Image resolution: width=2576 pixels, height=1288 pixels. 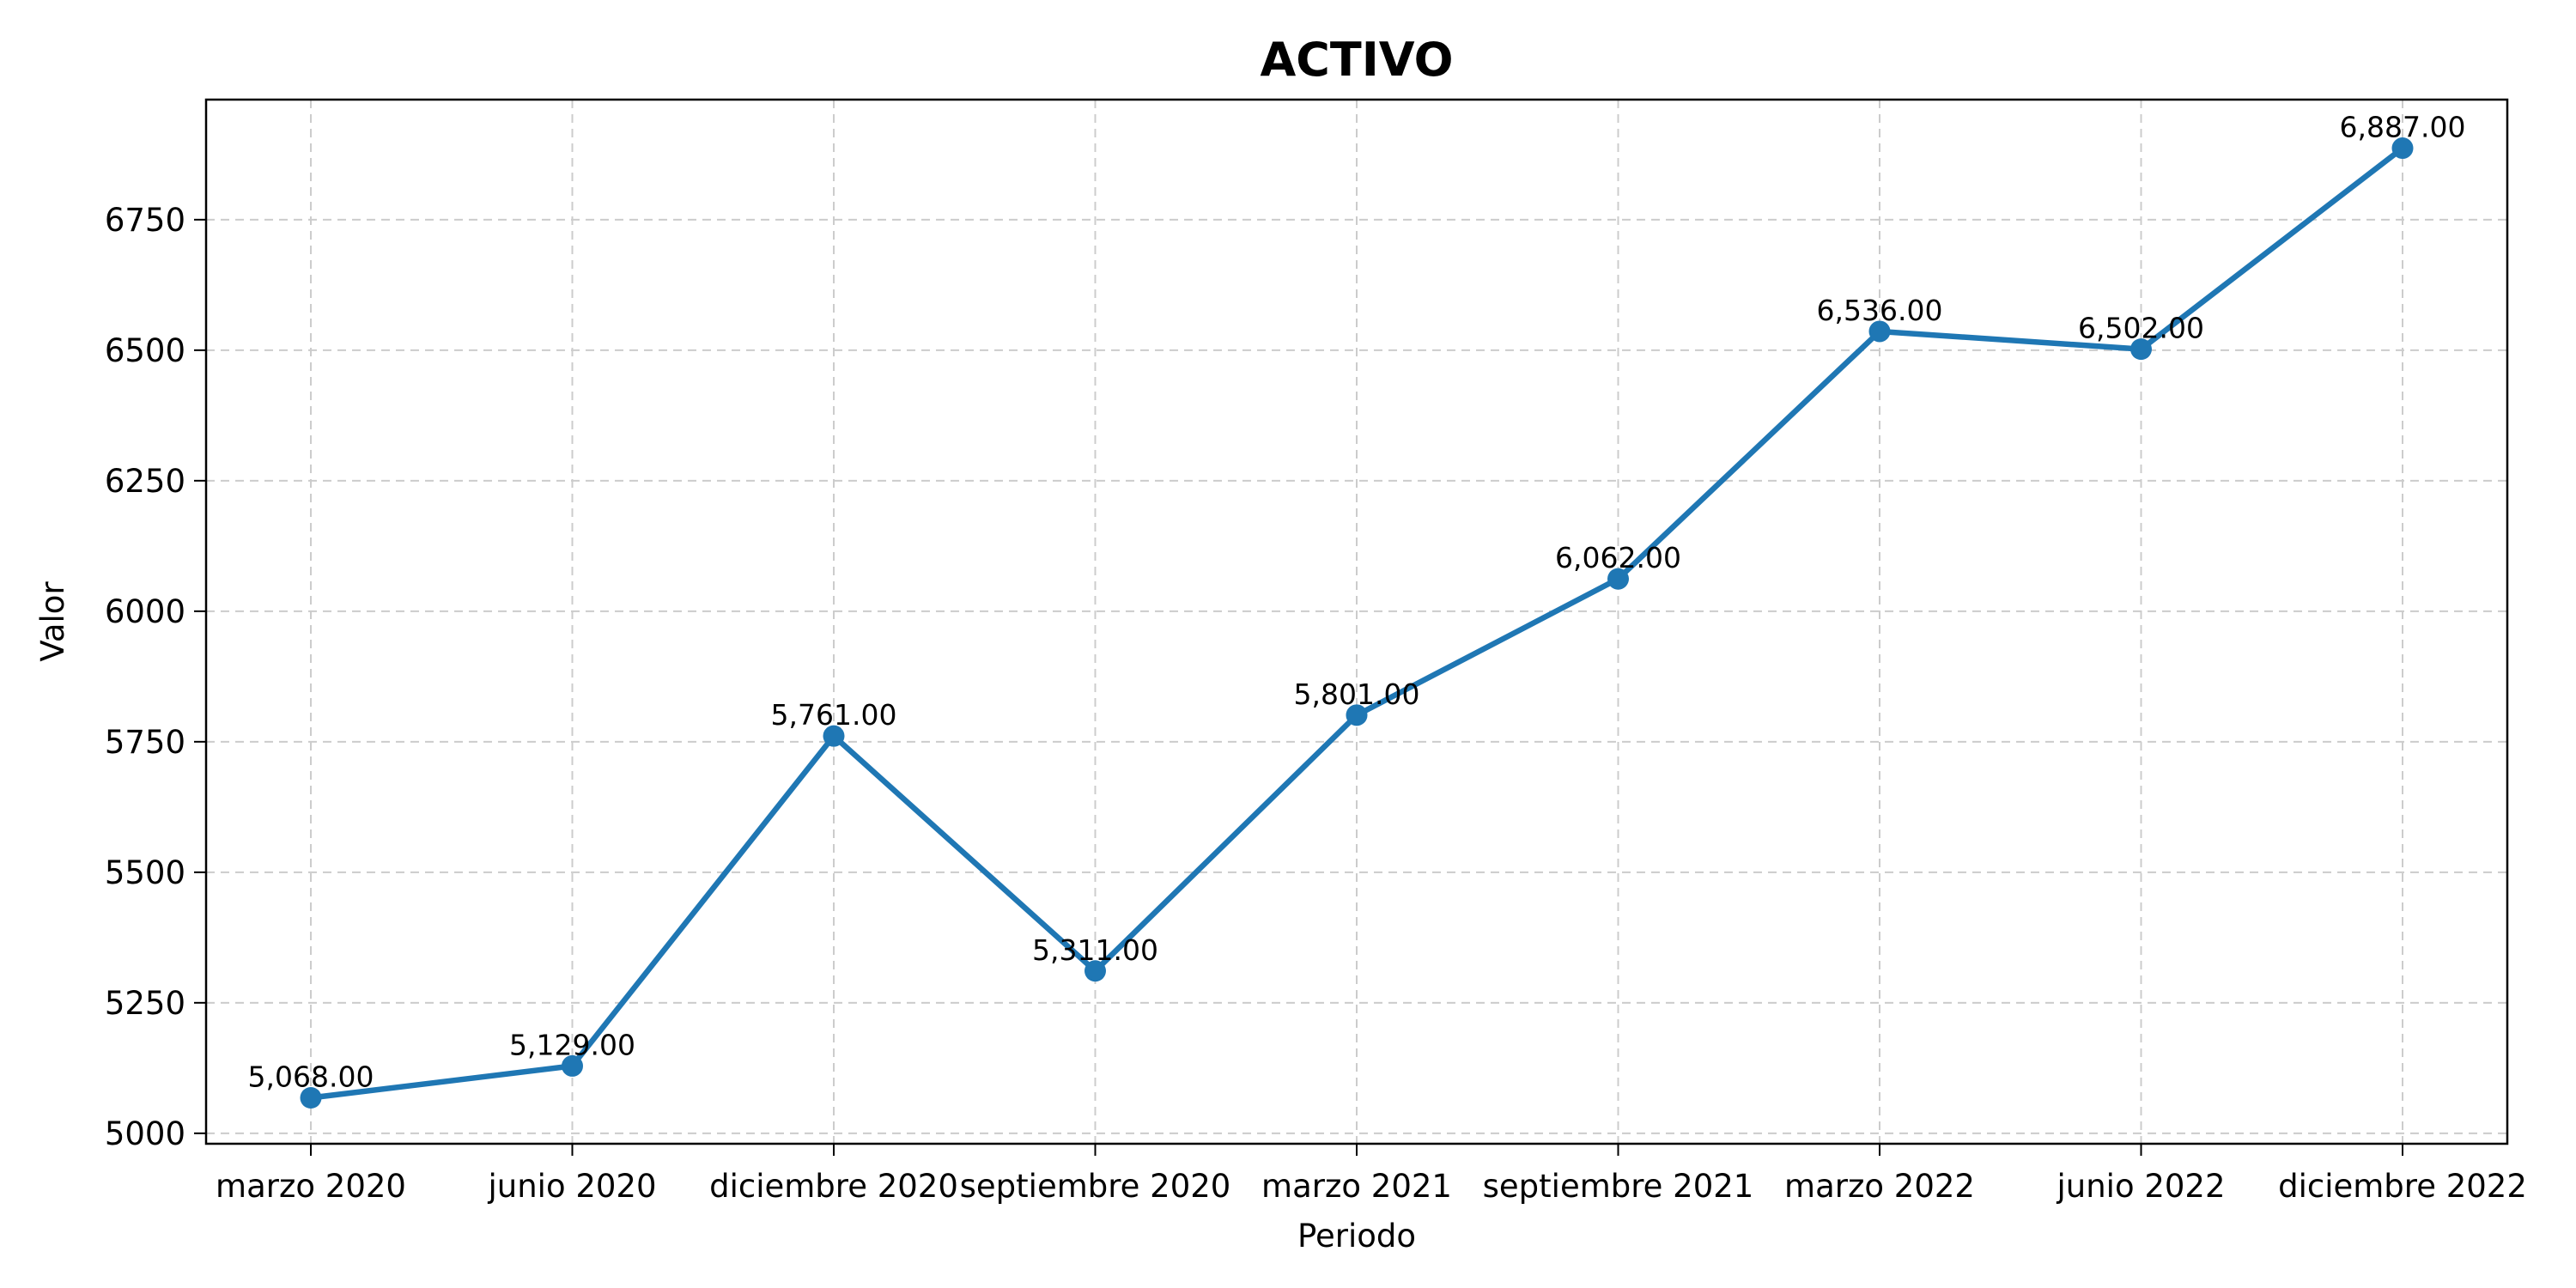 I want to click on y-tick-label: 5500, so click(x=145, y=872).